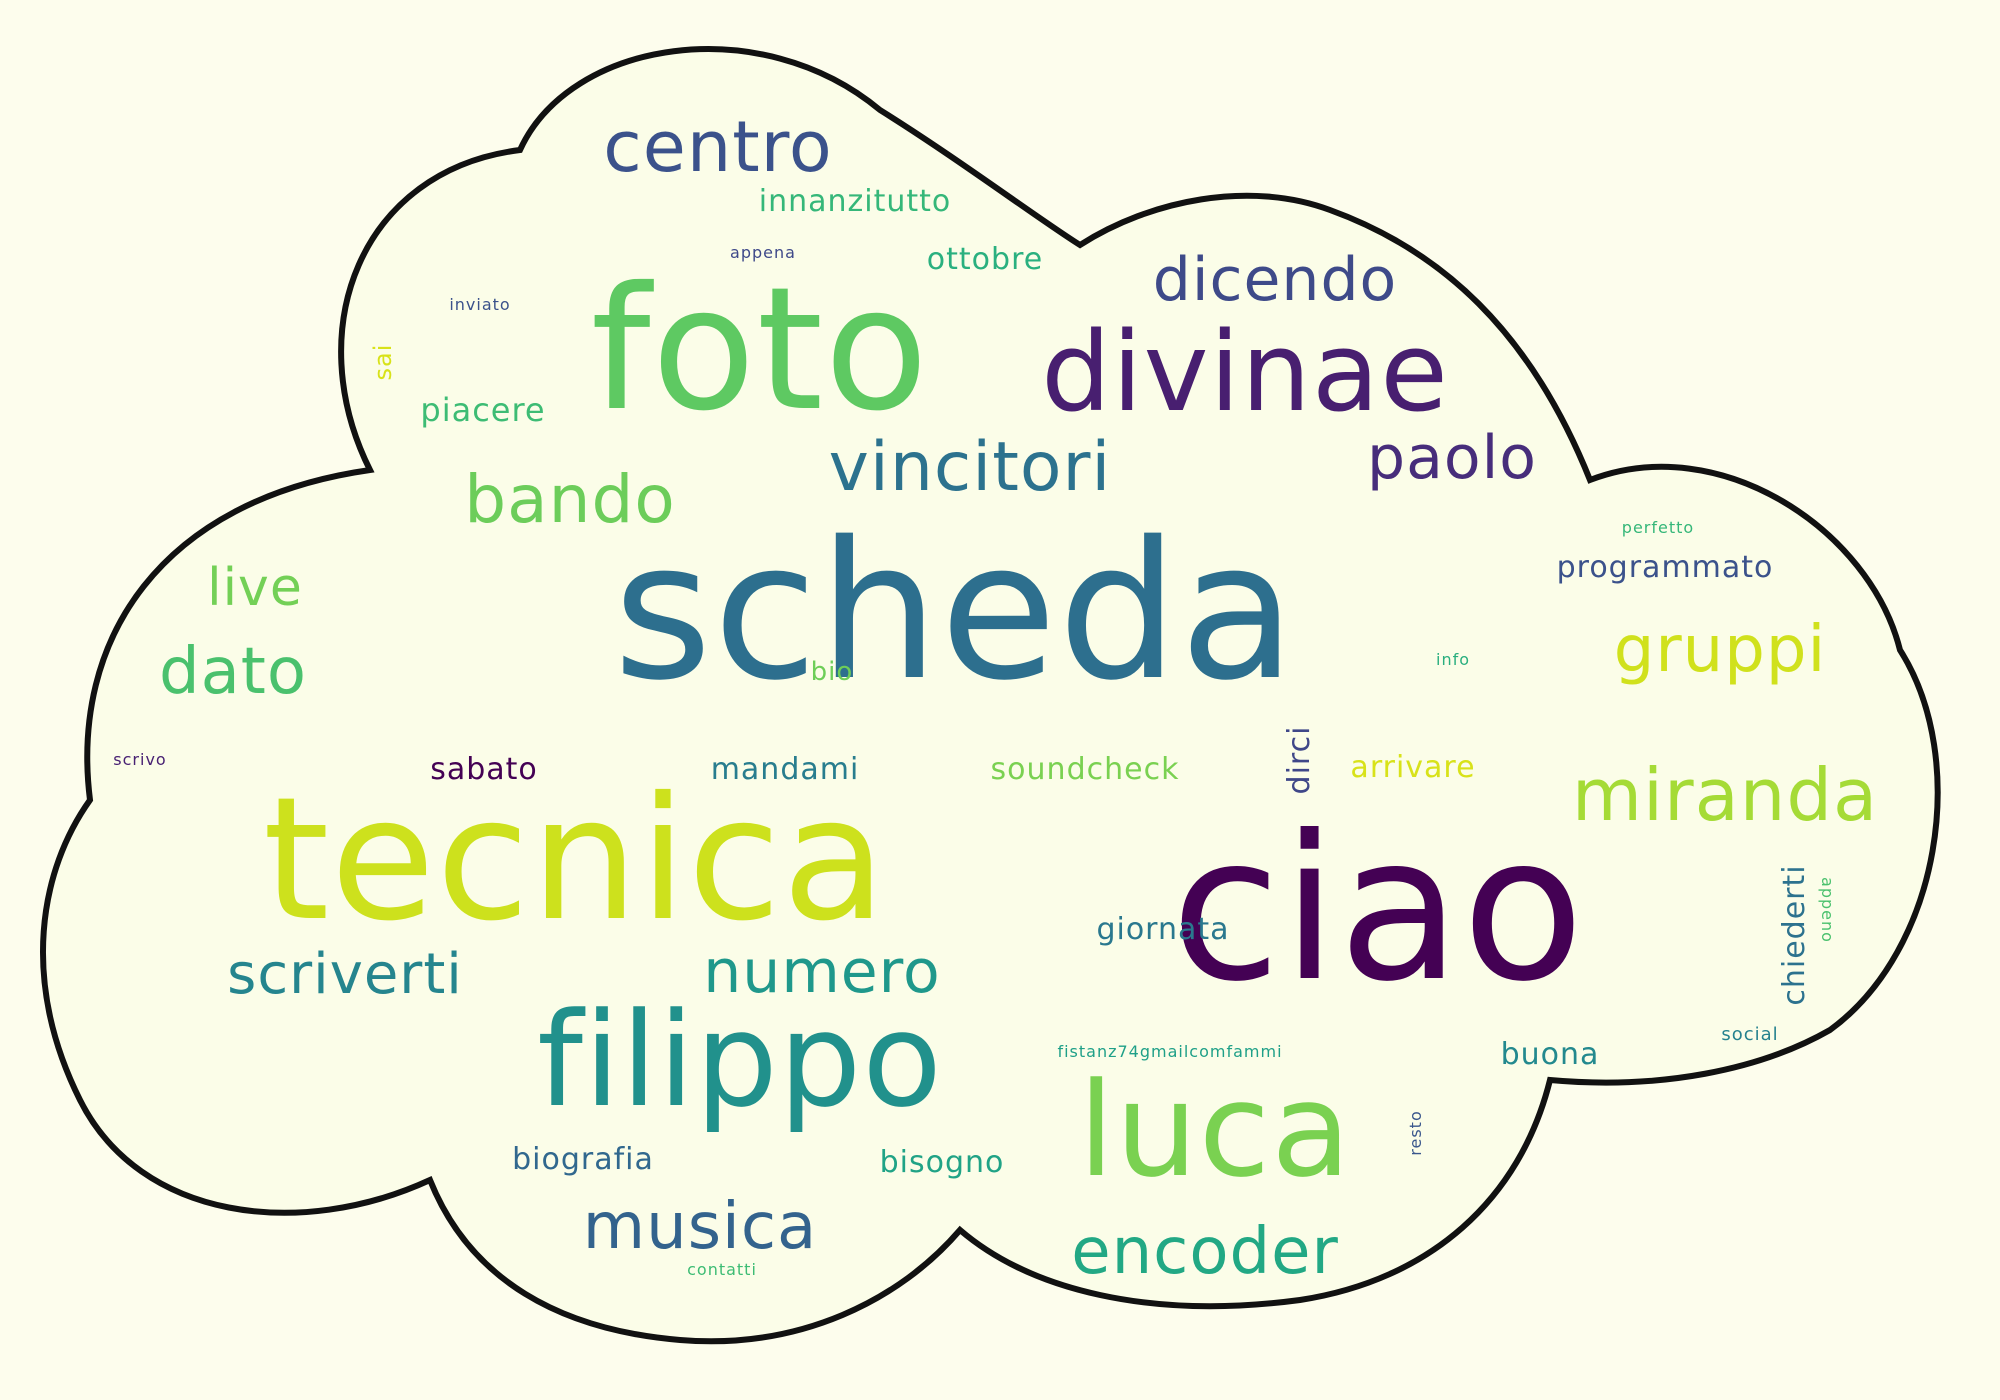 This screenshot has height=1400, width=2000. I want to click on word-bisogno: bisogno, so click(942, 1162).